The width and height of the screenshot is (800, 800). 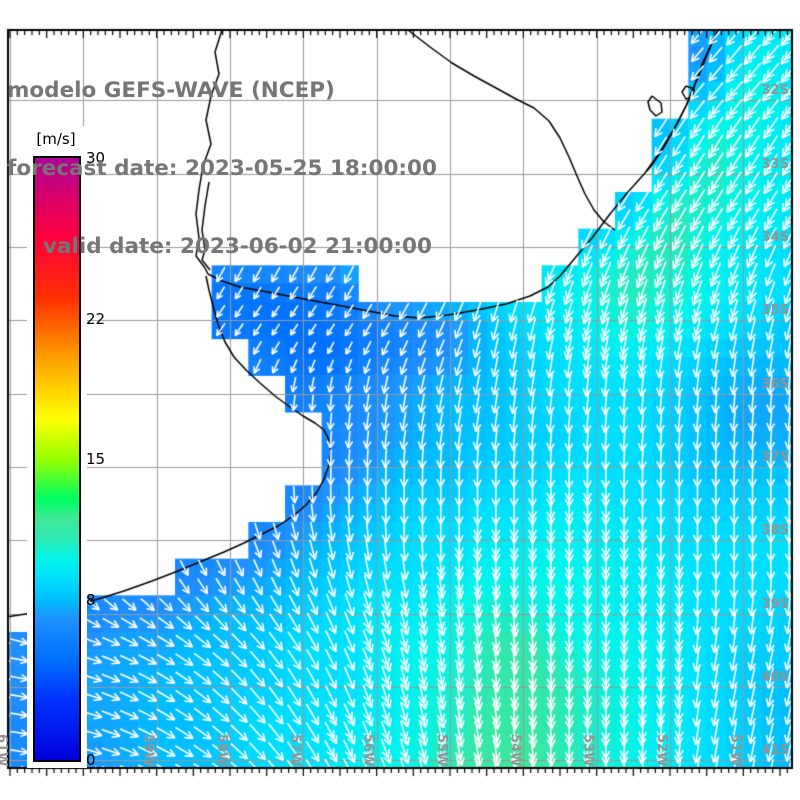 I want to click on lat-tick-label: 33S, so click(x=775, y=164).